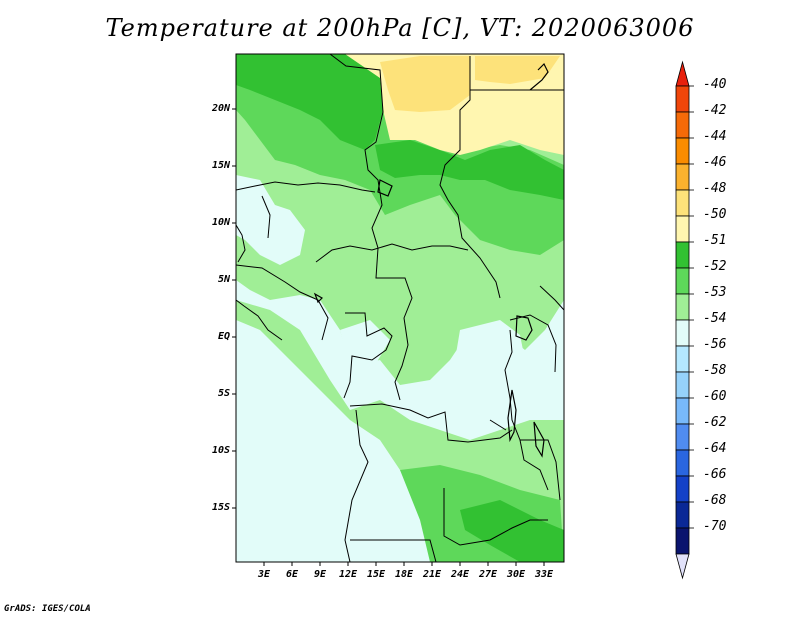 Image resolution: width=800 pixels, height=618 pixels. What do you see at coordinates (715, 526) in the screenshot?
I see `colorbar-label: -70` at bounding box center [715, 526].